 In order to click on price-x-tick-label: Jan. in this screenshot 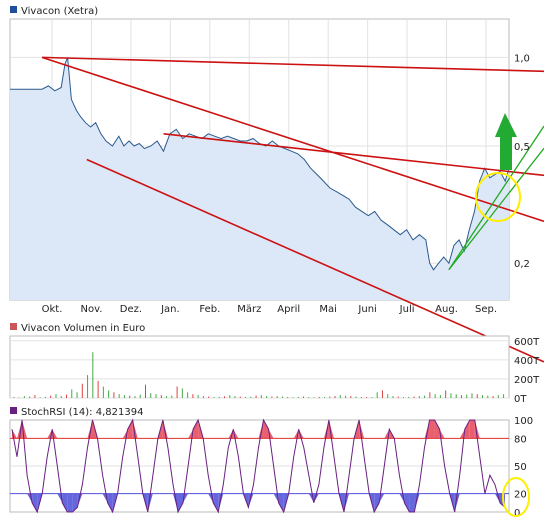, I will do `click(170, 309)`.